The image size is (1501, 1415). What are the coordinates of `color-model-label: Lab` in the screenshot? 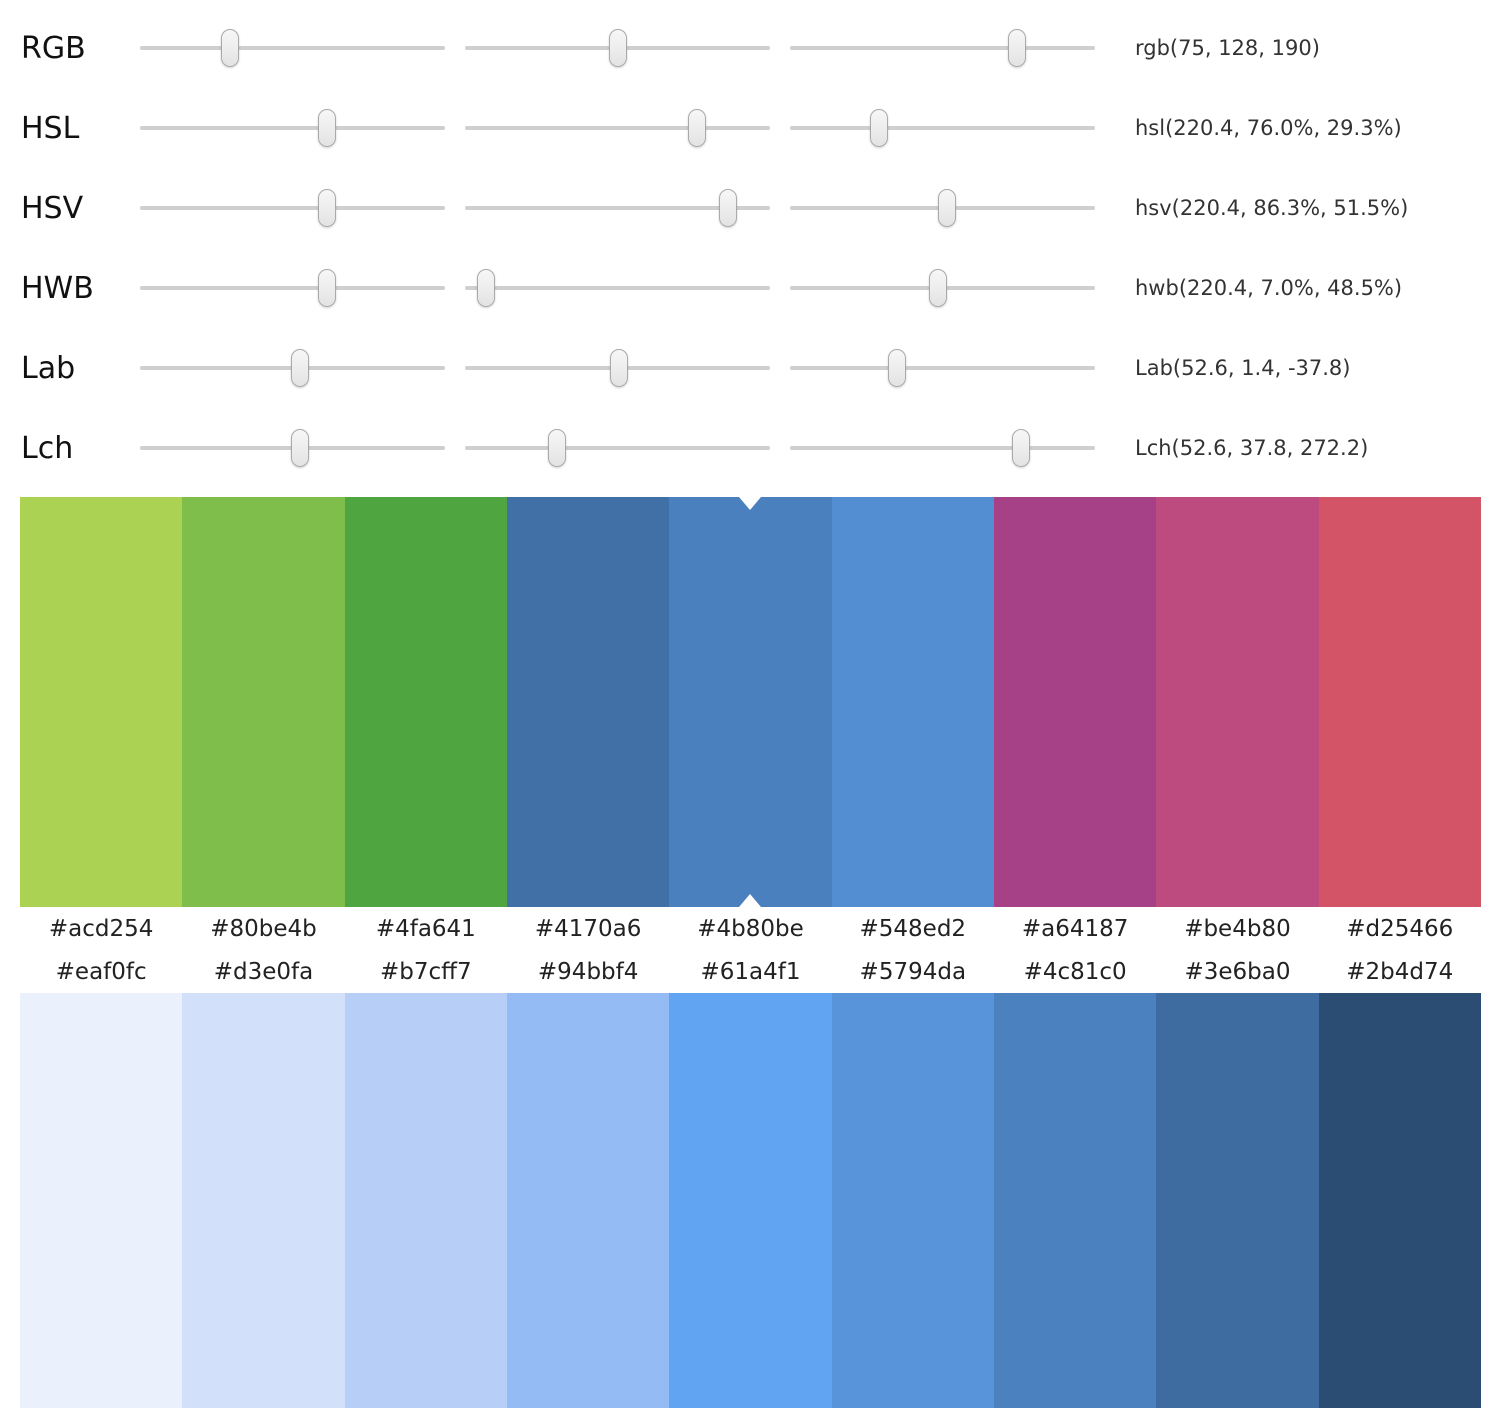 It's located at (48, 368).